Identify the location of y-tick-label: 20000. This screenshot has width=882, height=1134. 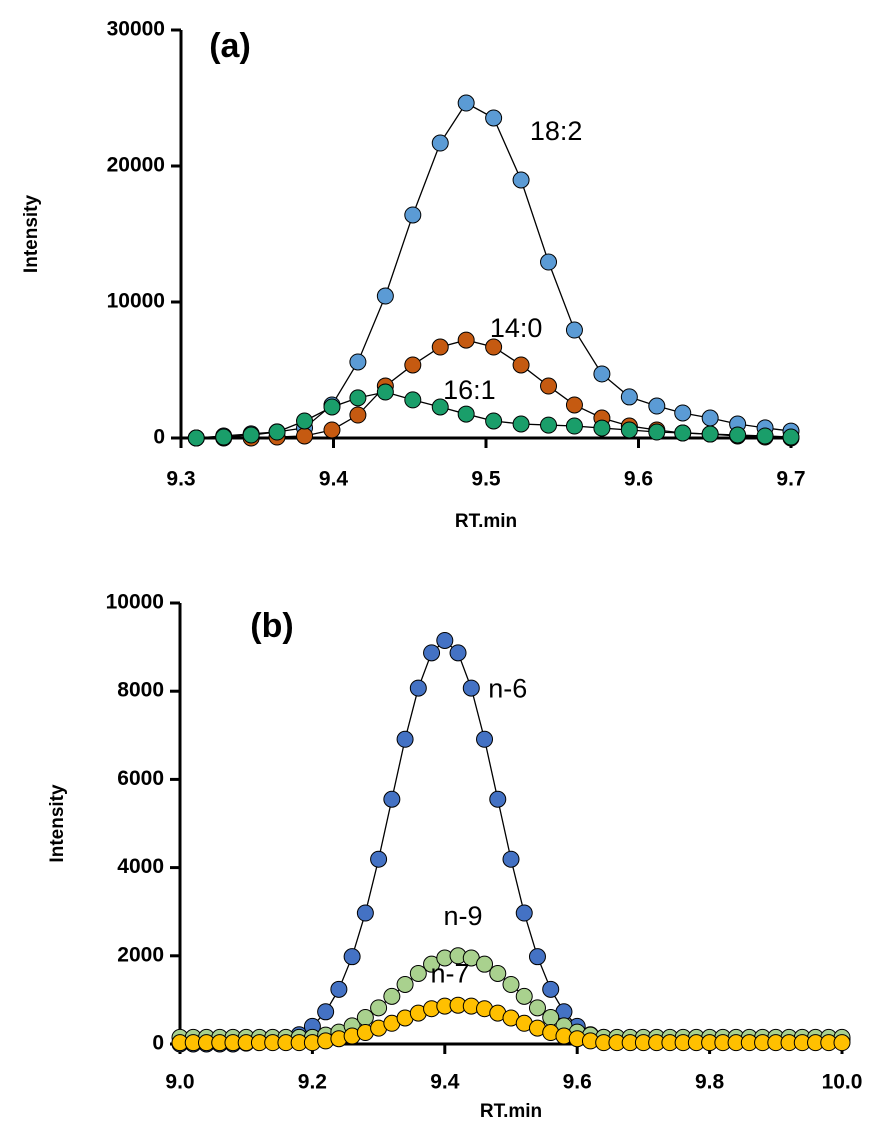
(136, 165).